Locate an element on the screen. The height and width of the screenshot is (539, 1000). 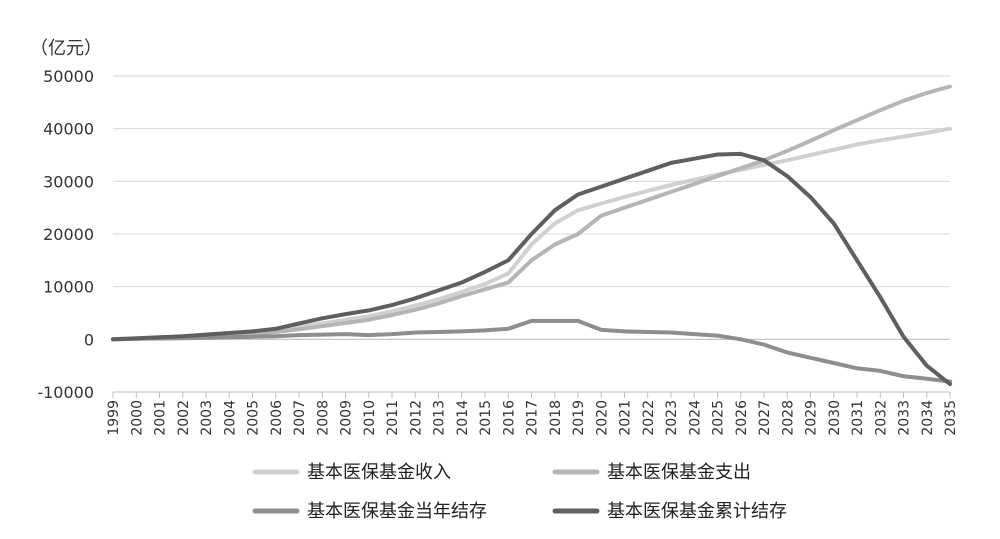
x-tick-label: 2003 is located at coordinates (207, 418).